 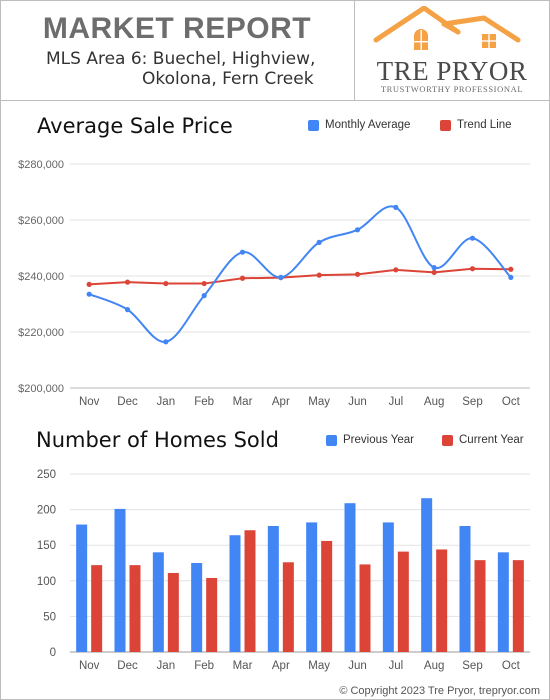 What do you see at coordinates (491, 440) in the screenshot?
I see `legend-label: Current Year` at bounding box center [491, 440].